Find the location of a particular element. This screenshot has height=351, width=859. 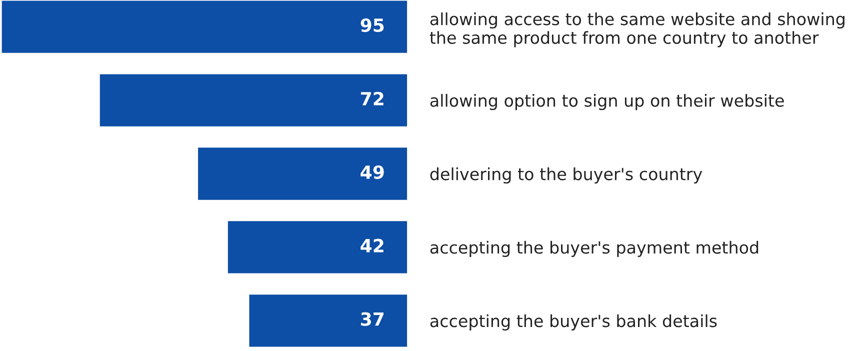

y-tick-label: allowing option to sign up on their website is located at coordinates (607, 102).